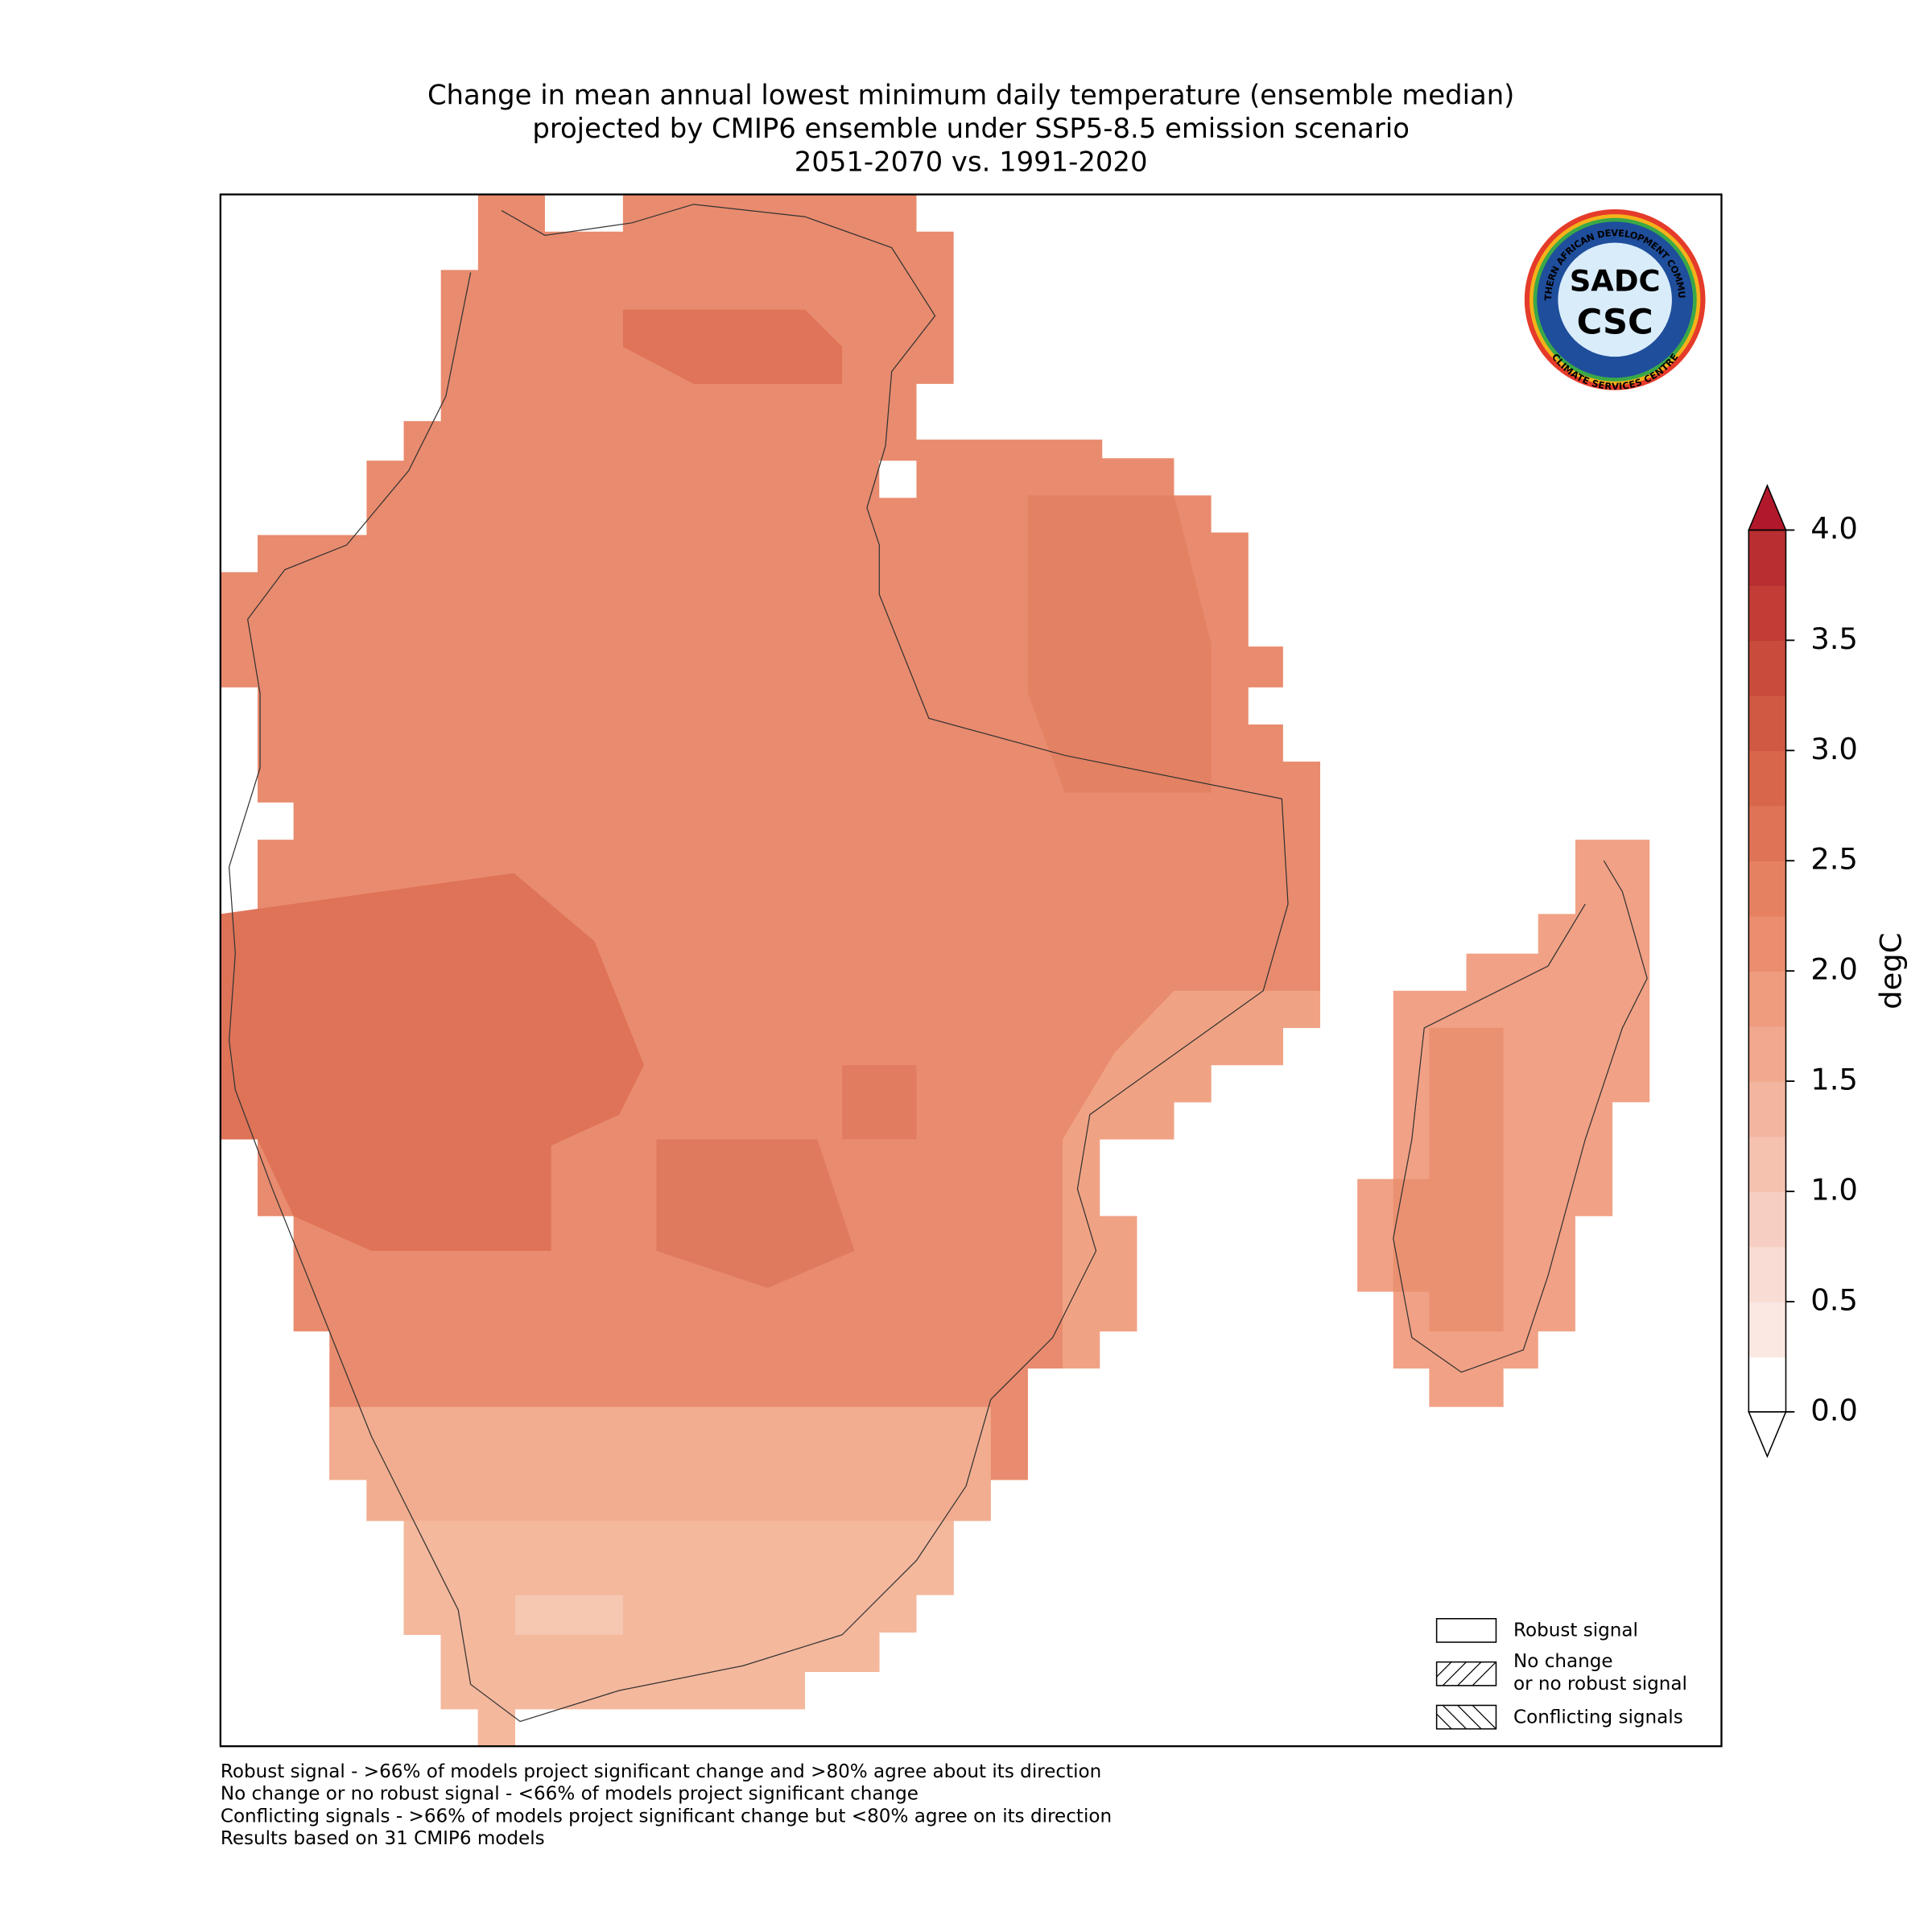 The image size is (1932, 1932). Describe the element at coordinates (1834, 969) in the screenshot. I see `colorbar-tick-label: 2.0` at that location.